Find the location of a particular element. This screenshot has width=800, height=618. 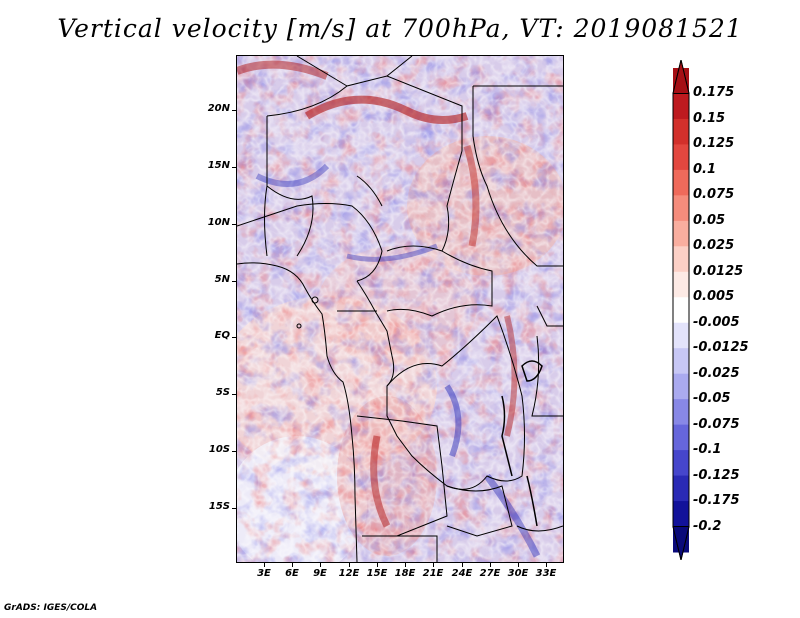

lat-label: 10S is located at coordinates (219, 449).